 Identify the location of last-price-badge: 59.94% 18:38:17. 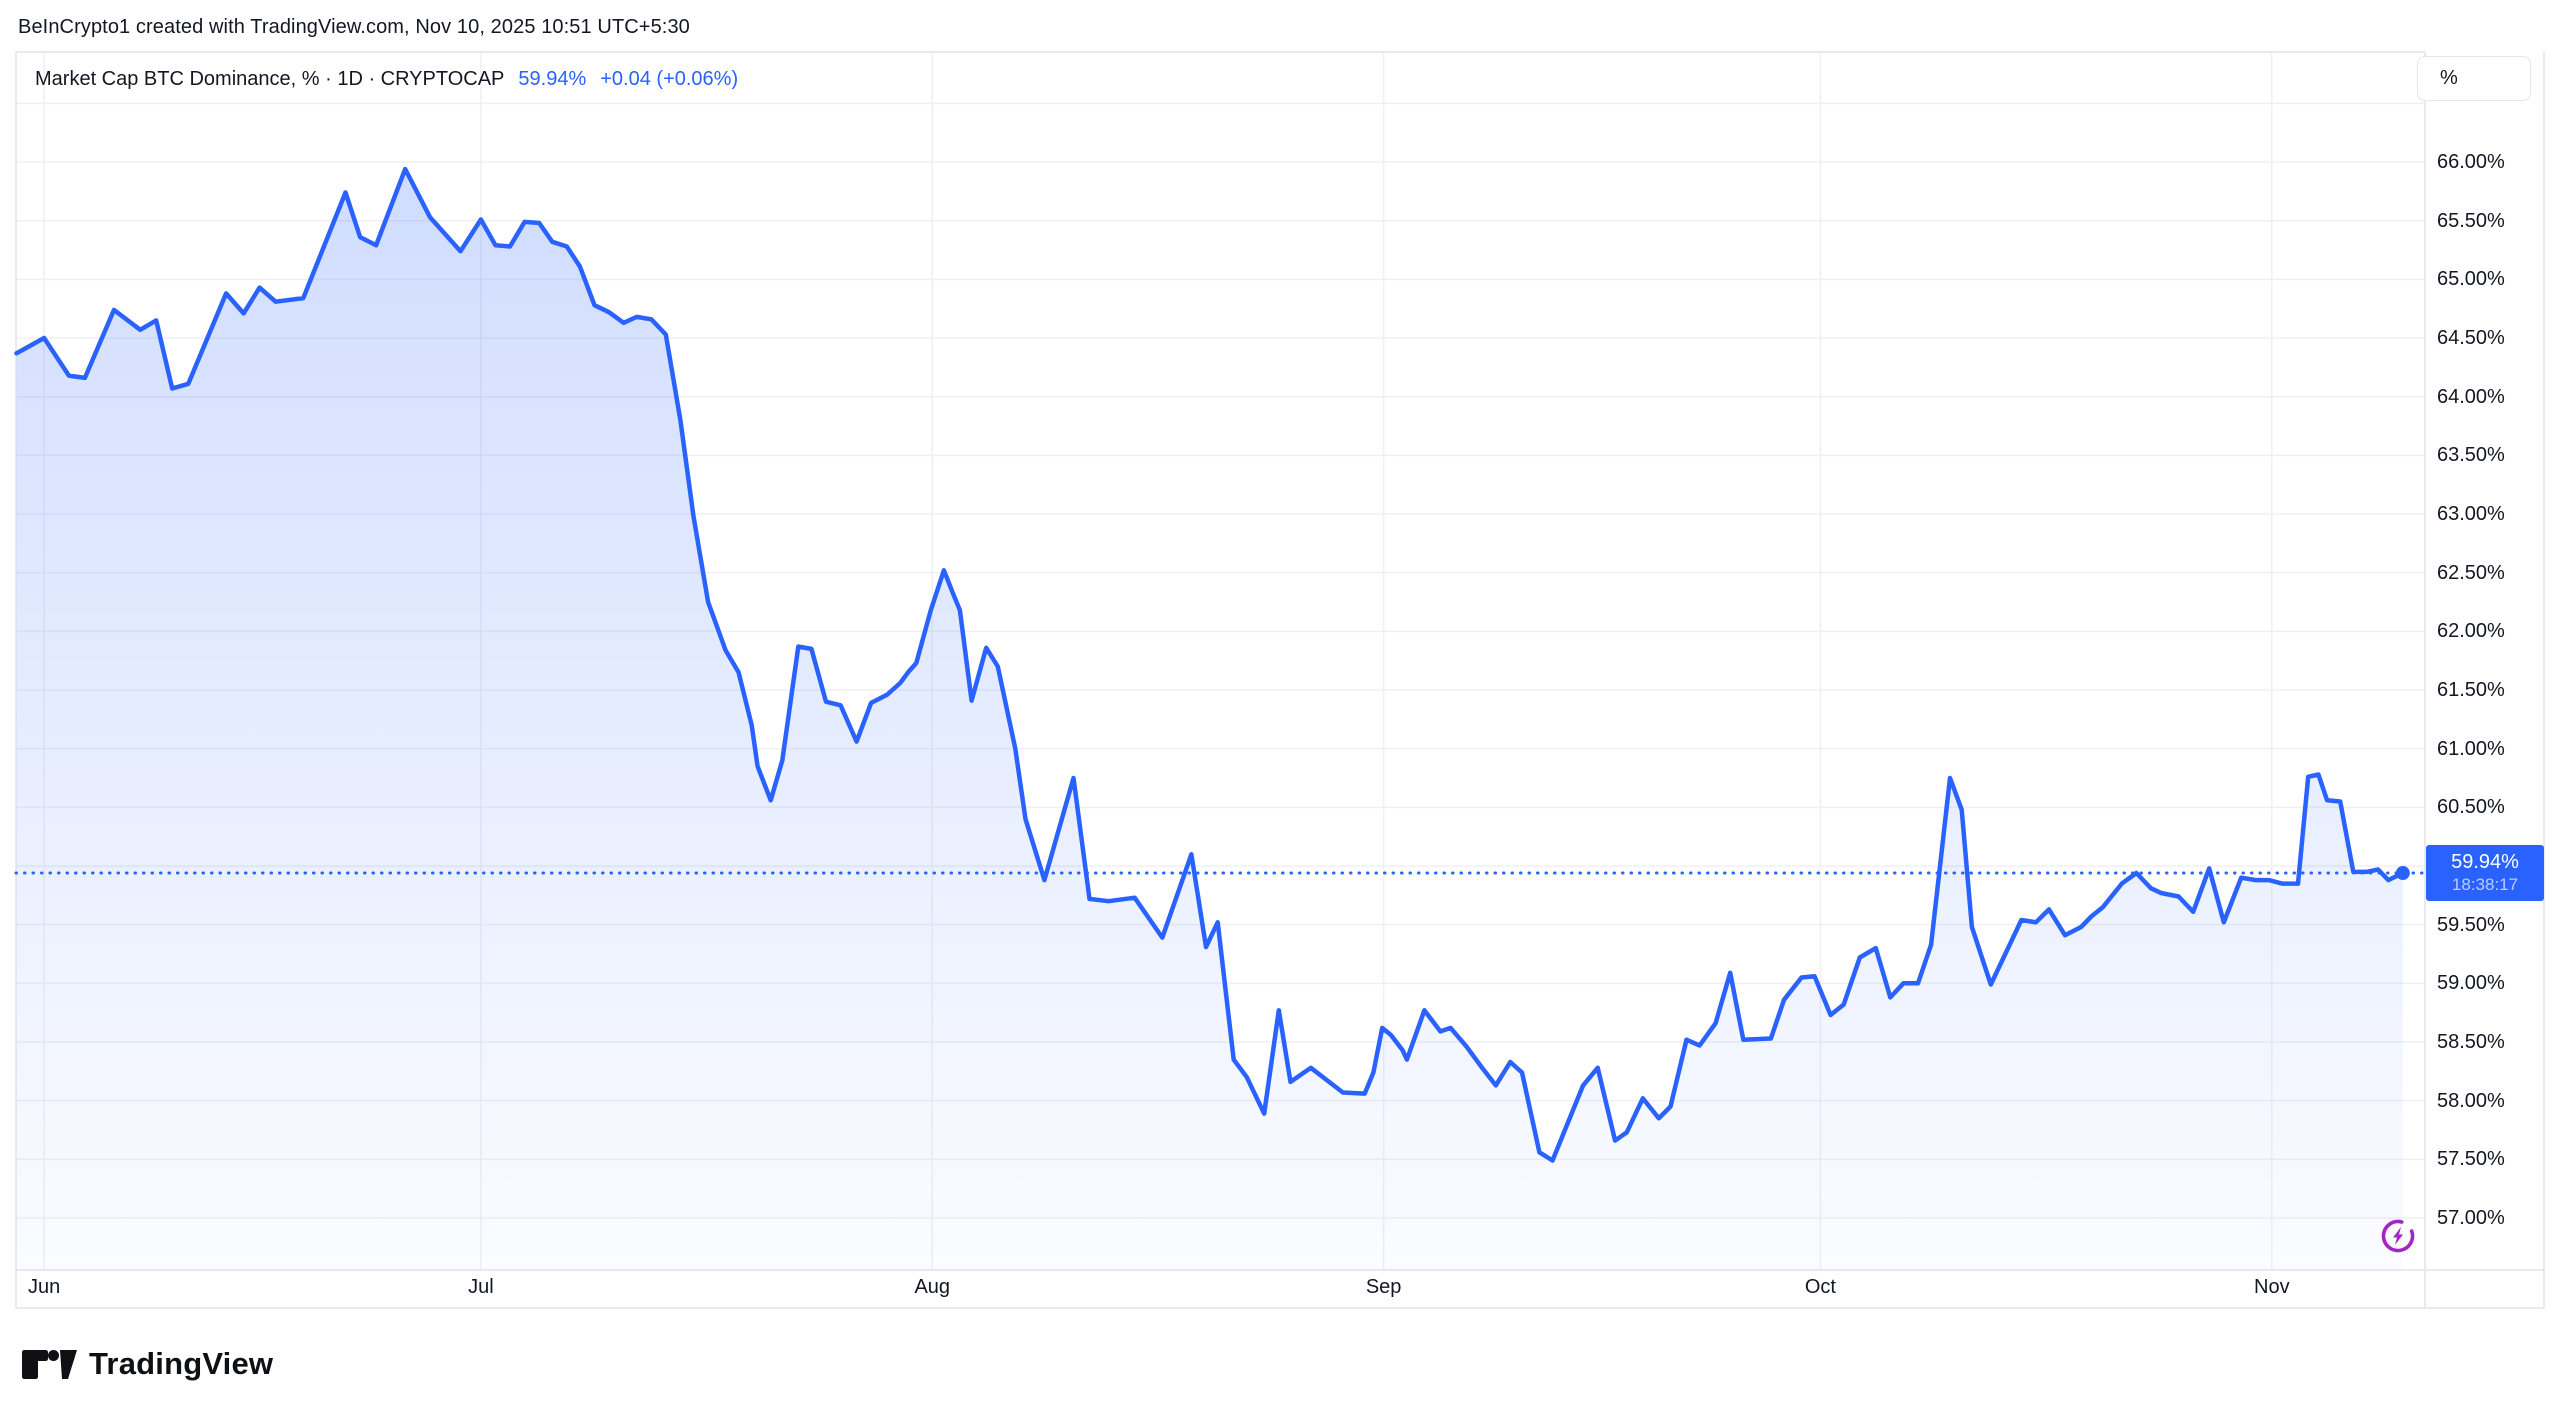
(2485, 873).